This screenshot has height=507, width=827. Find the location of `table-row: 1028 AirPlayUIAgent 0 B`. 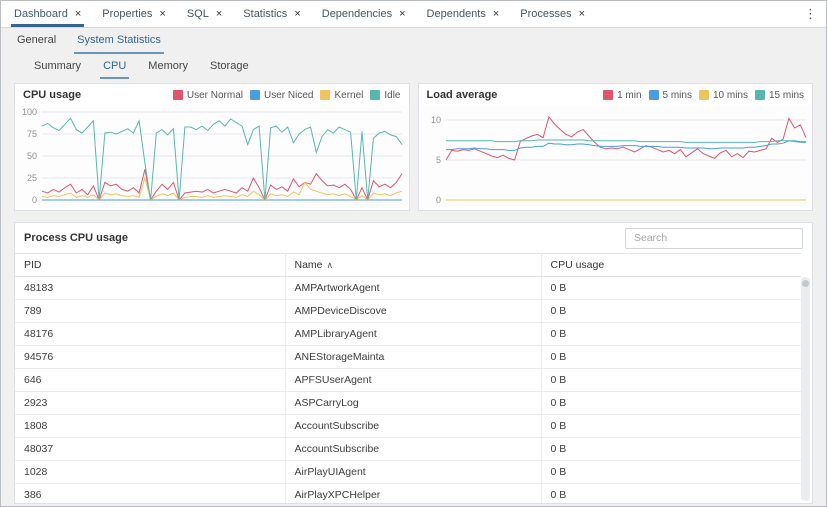

table-row: 1028 AirPlayUIAgent 0 B is located at coordinates (408, 472).